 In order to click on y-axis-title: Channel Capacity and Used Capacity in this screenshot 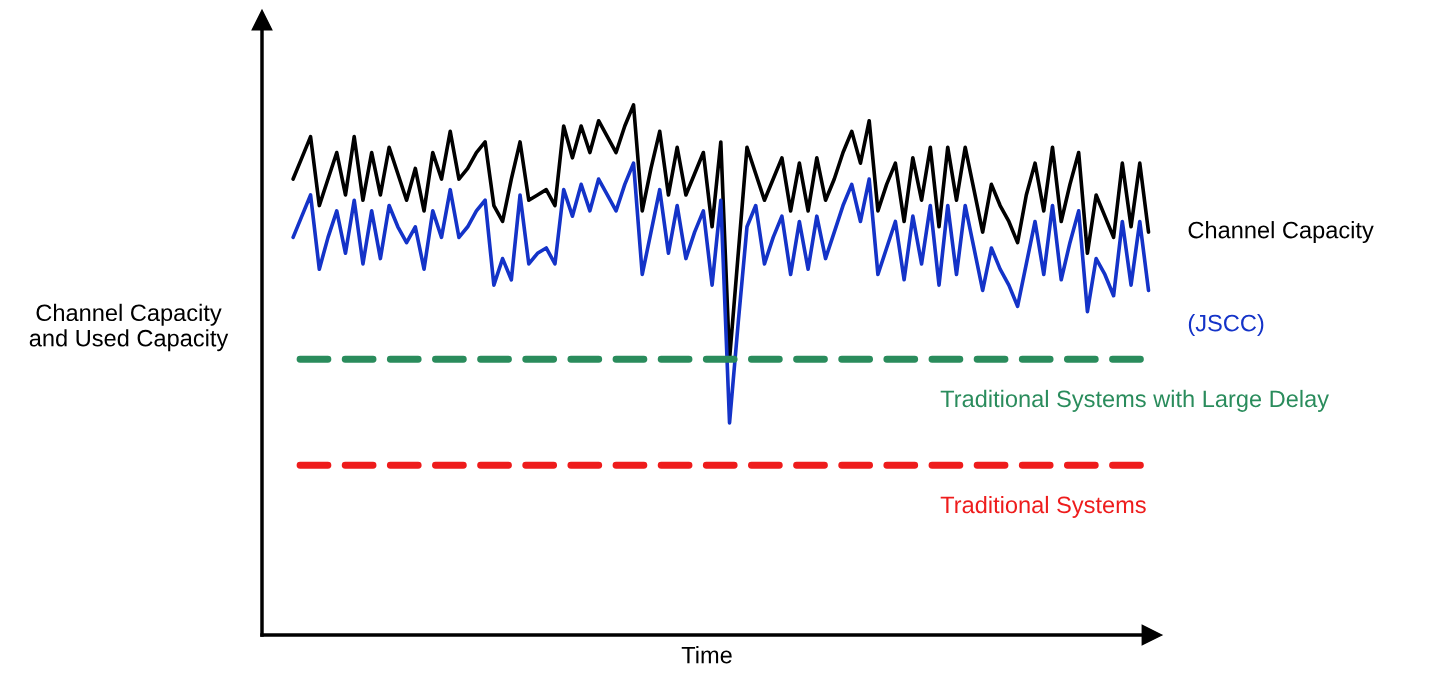, I will do `click(129, 327)`.